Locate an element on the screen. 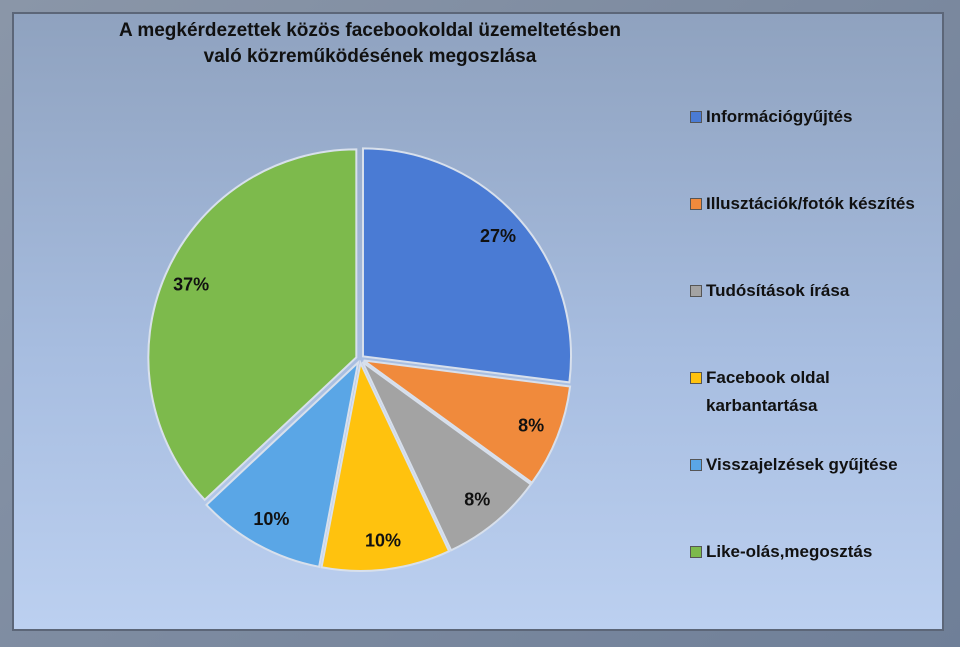 The image size is (960, 647). legend-label: Illusztációk/fotók készítés is located at coordinates (810, 203).